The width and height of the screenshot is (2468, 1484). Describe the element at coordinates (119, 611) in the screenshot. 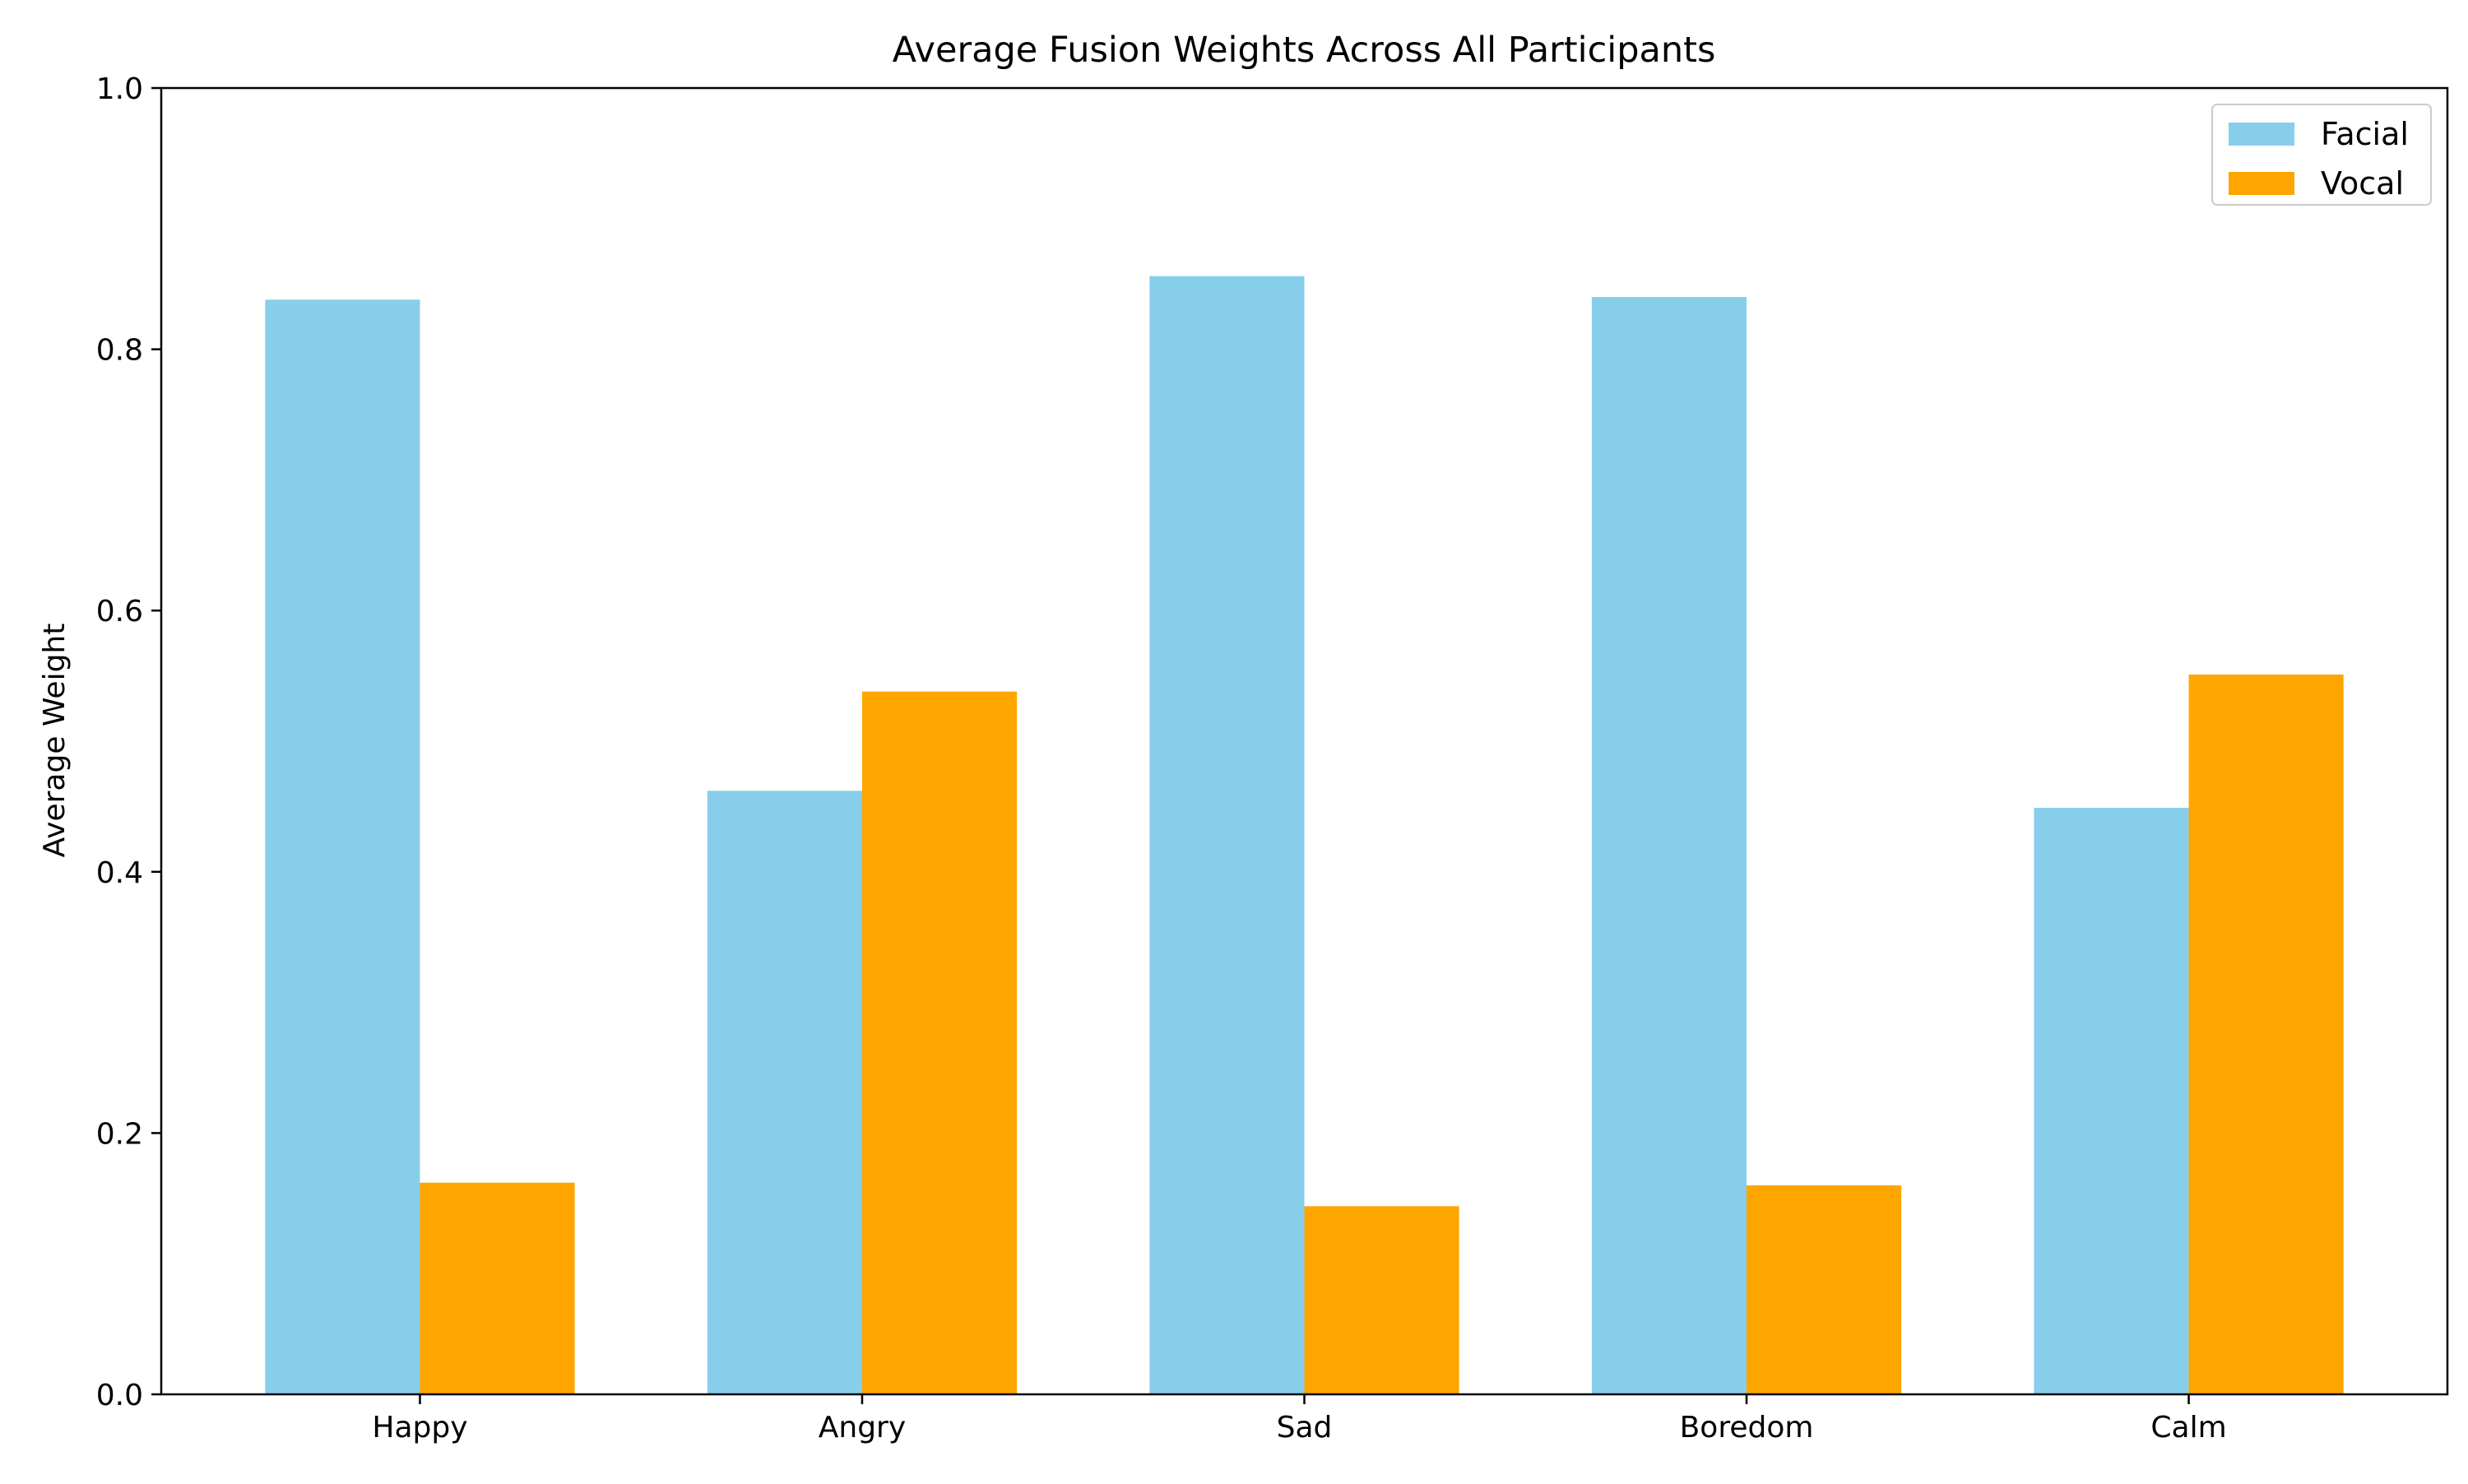

I see `y-tick-label: 0.6` at that location.